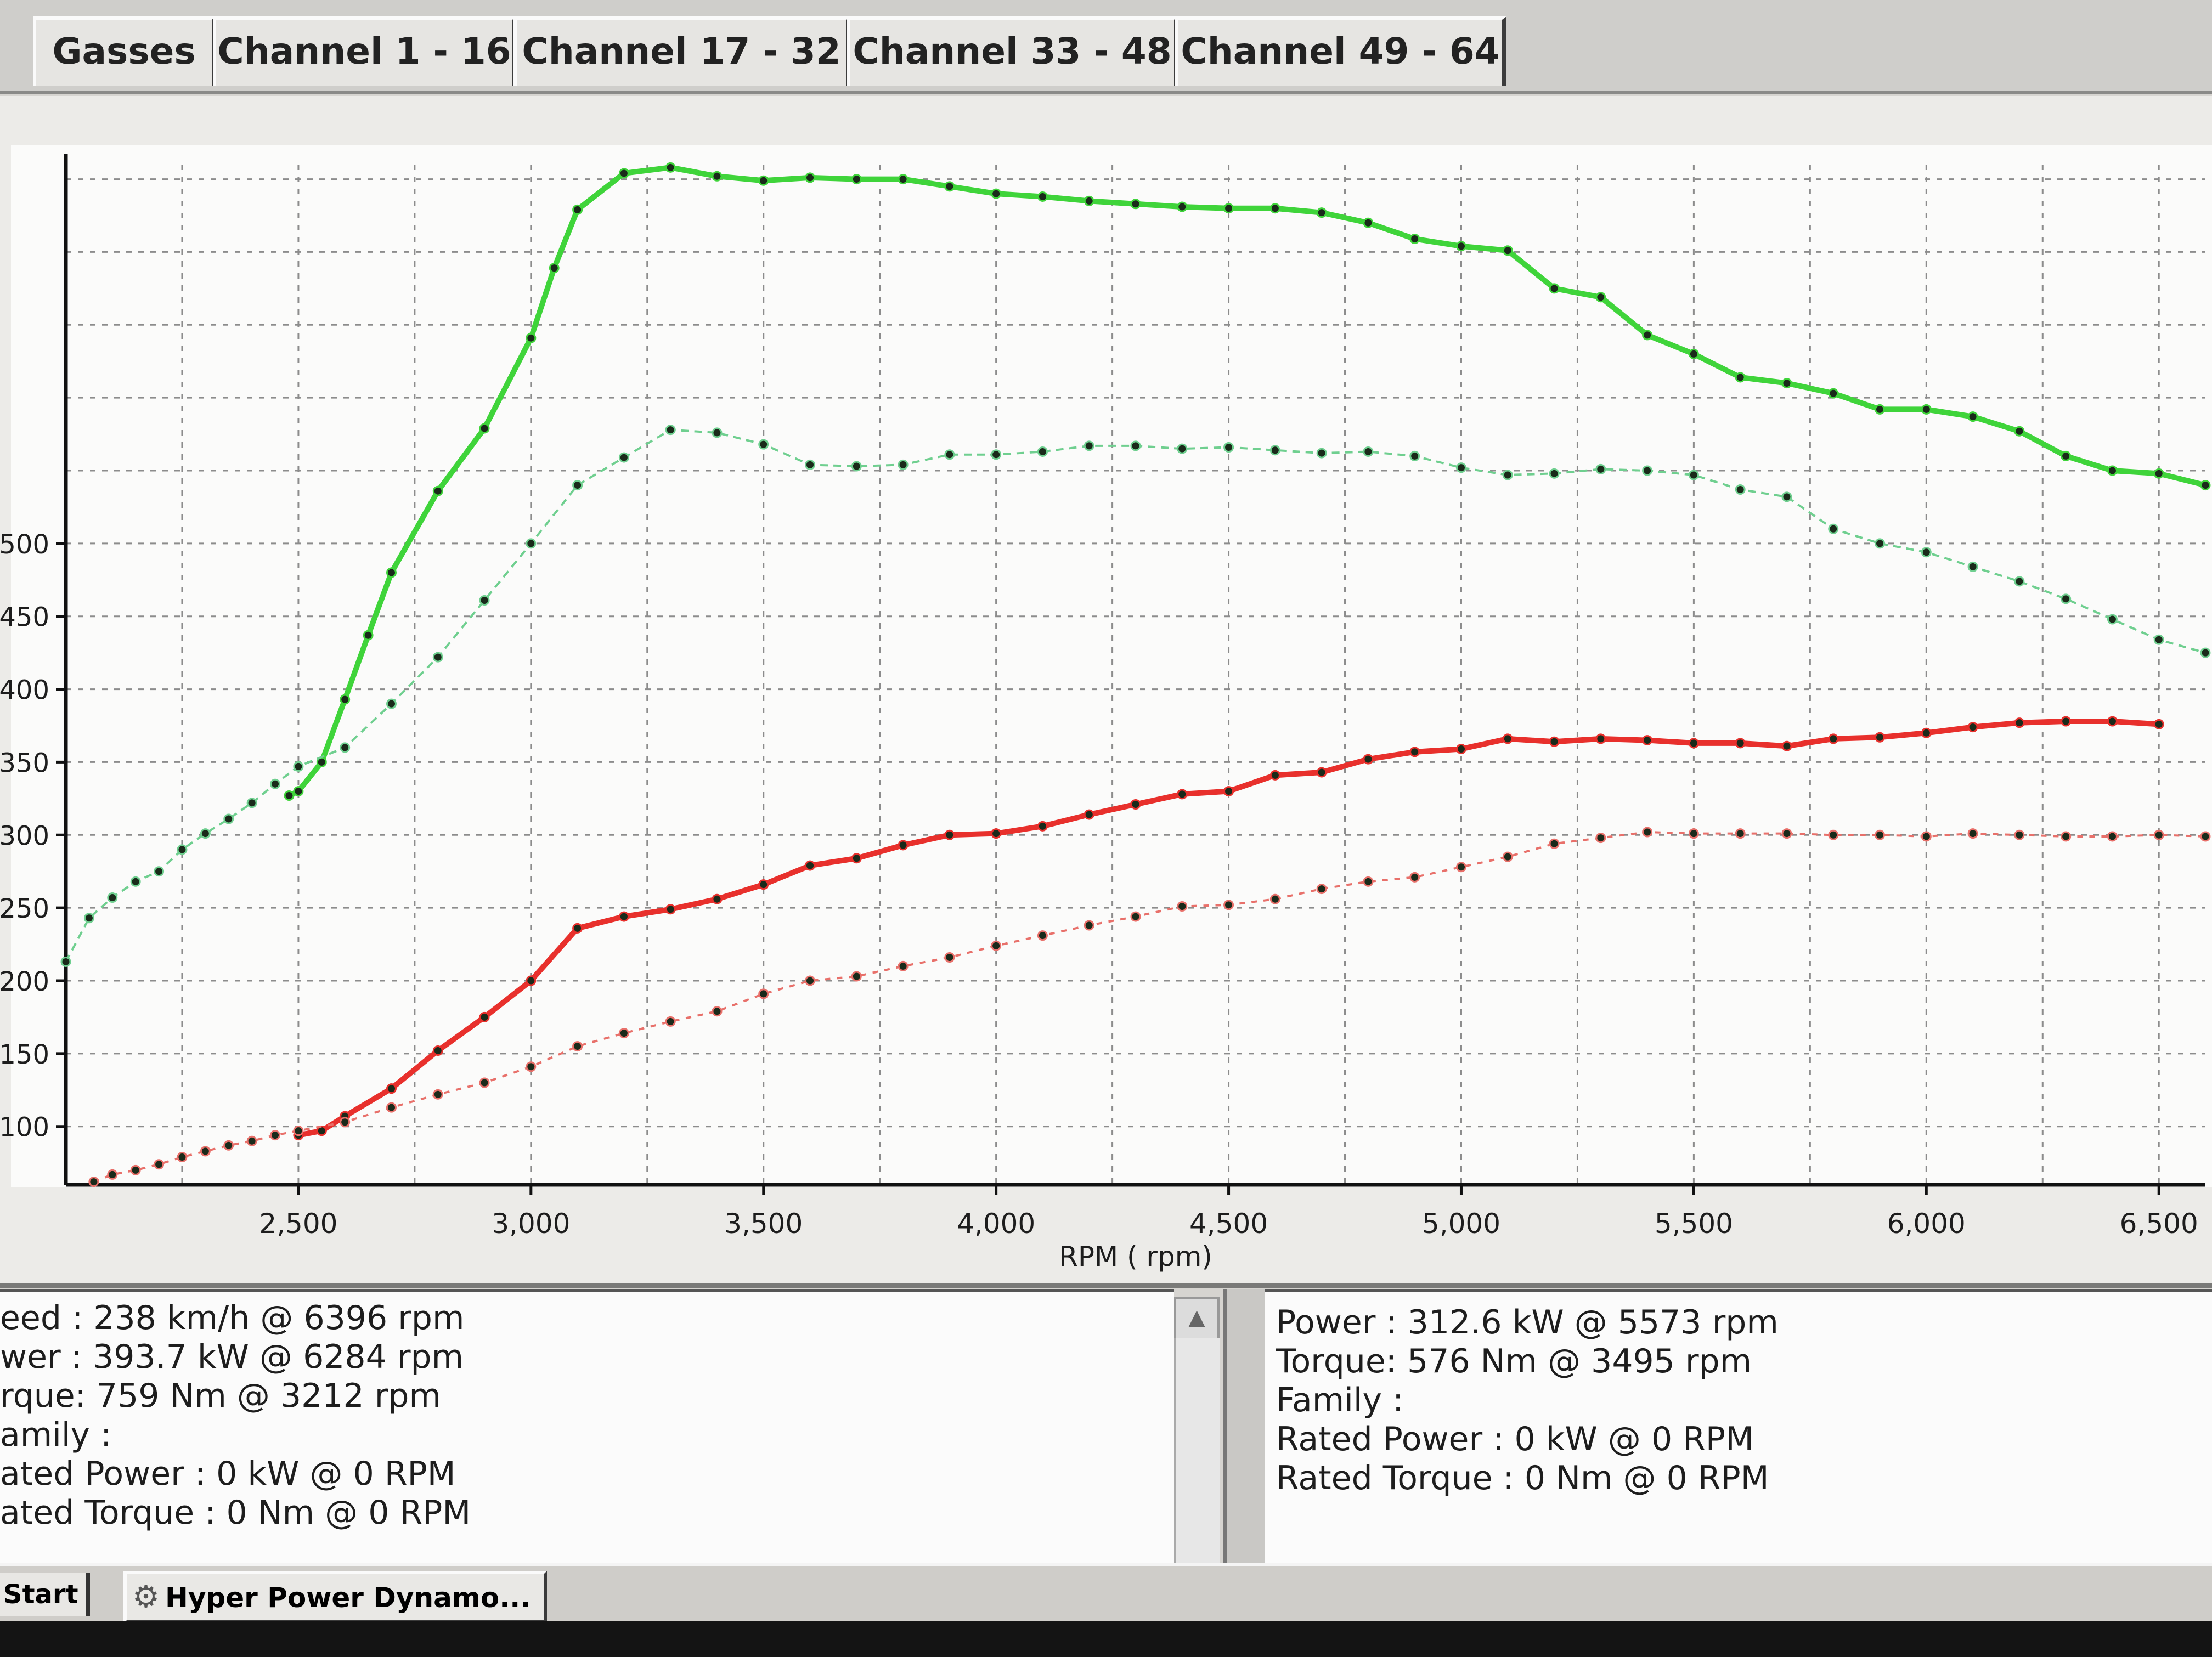  Describe the element at coordinates (232, 1357) in the screenshot. I see `info-left-line: wer : 393.7 kW @ 6284 rpm` at that location.